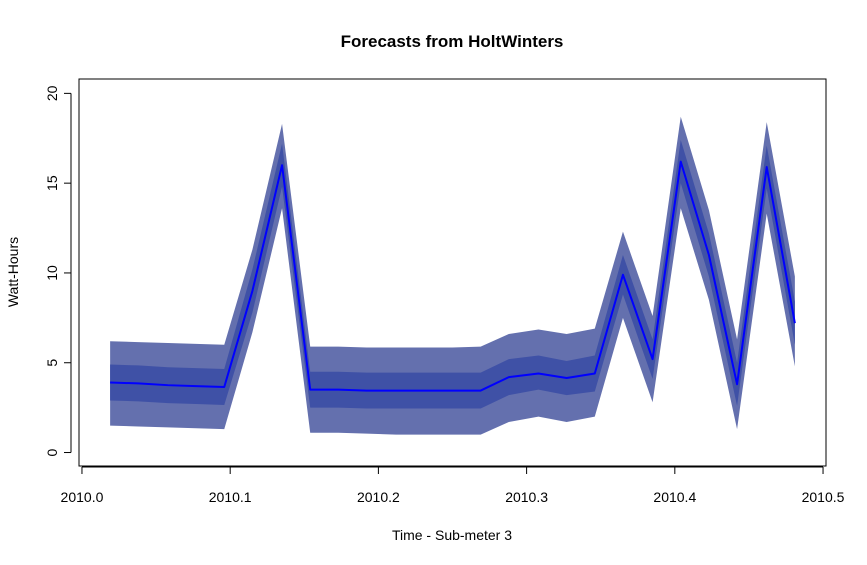  I want to click on y-tick-label: 15, so click(52, 183).